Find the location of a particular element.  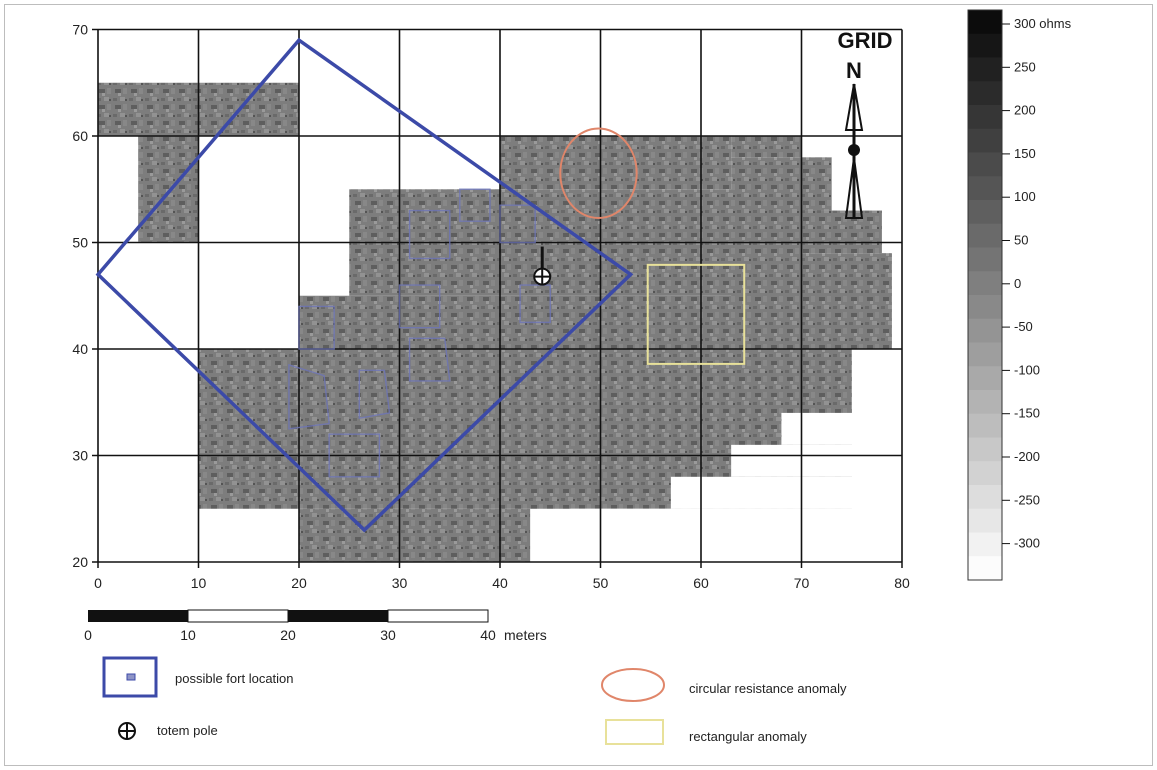

x-tick-label: 50 is located at coordinates (601, 583).